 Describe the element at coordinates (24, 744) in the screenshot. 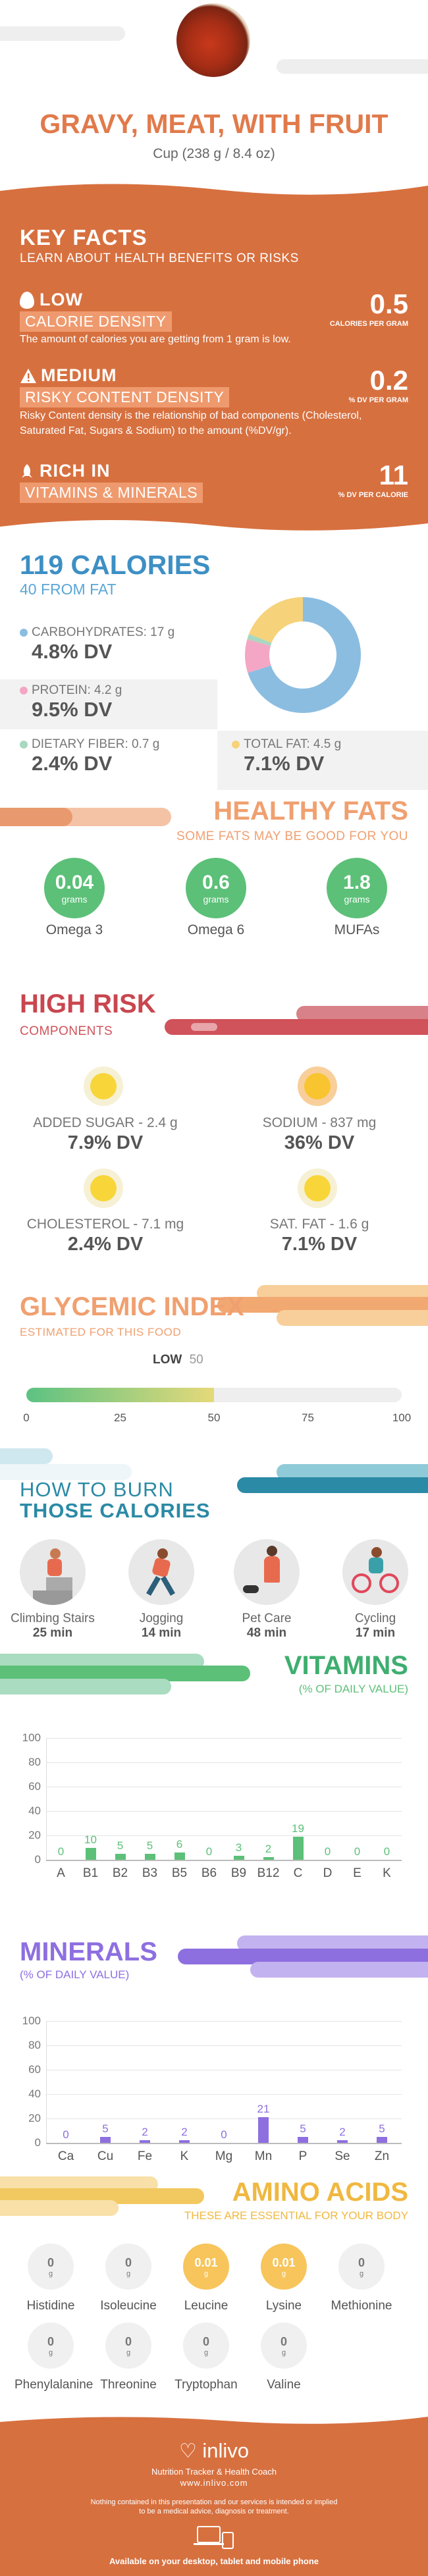

I see `fiber-dot` at that location.